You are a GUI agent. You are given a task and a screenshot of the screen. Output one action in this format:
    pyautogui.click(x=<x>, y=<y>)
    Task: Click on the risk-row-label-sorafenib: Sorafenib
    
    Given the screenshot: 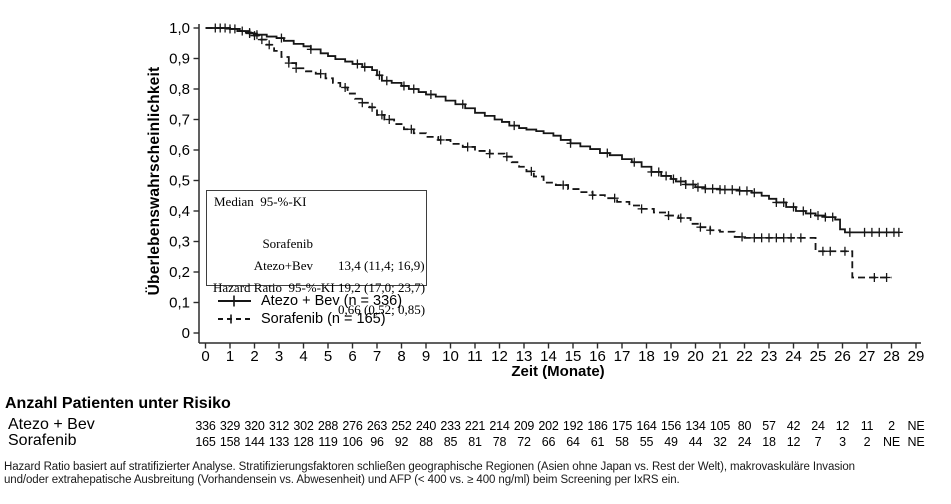 What is the action you would take?
    pyautogui.click(x=42, y=440)
    